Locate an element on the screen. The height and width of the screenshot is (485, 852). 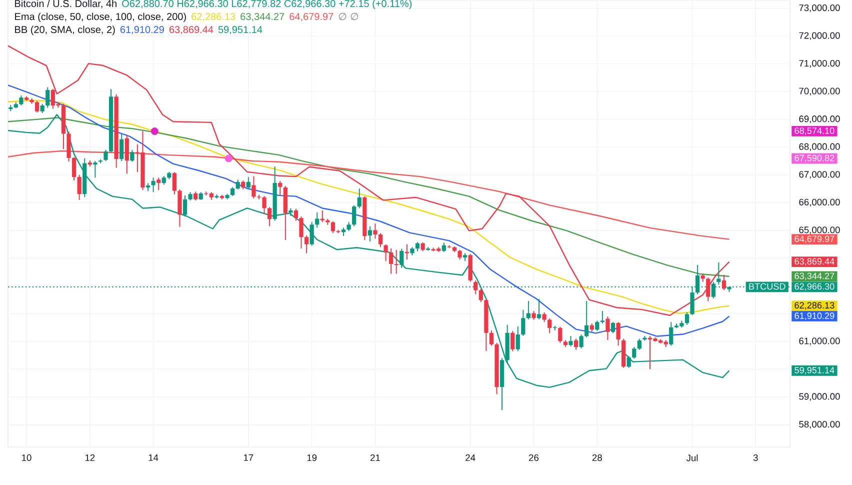
y-tick-label: 73,000.00 is located at coordinates (819, 8).